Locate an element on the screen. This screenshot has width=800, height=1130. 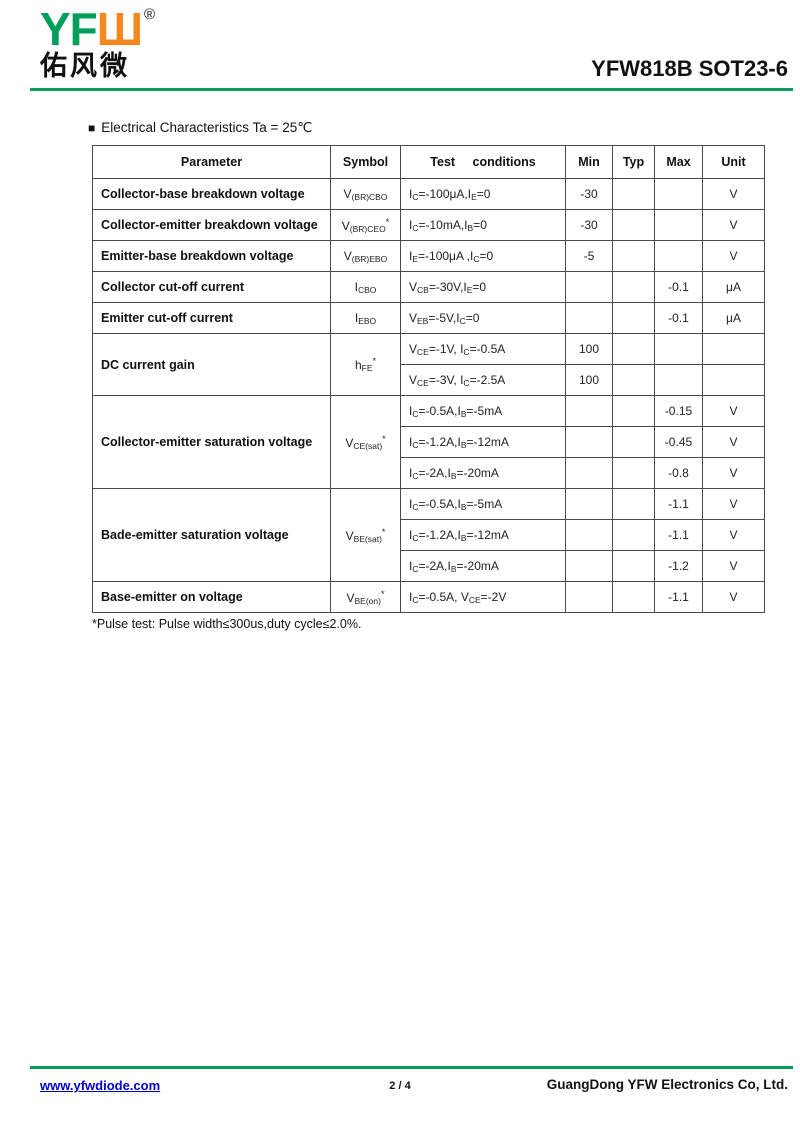
column-header-parameter: Parameter is located at coordinates (211, 162).